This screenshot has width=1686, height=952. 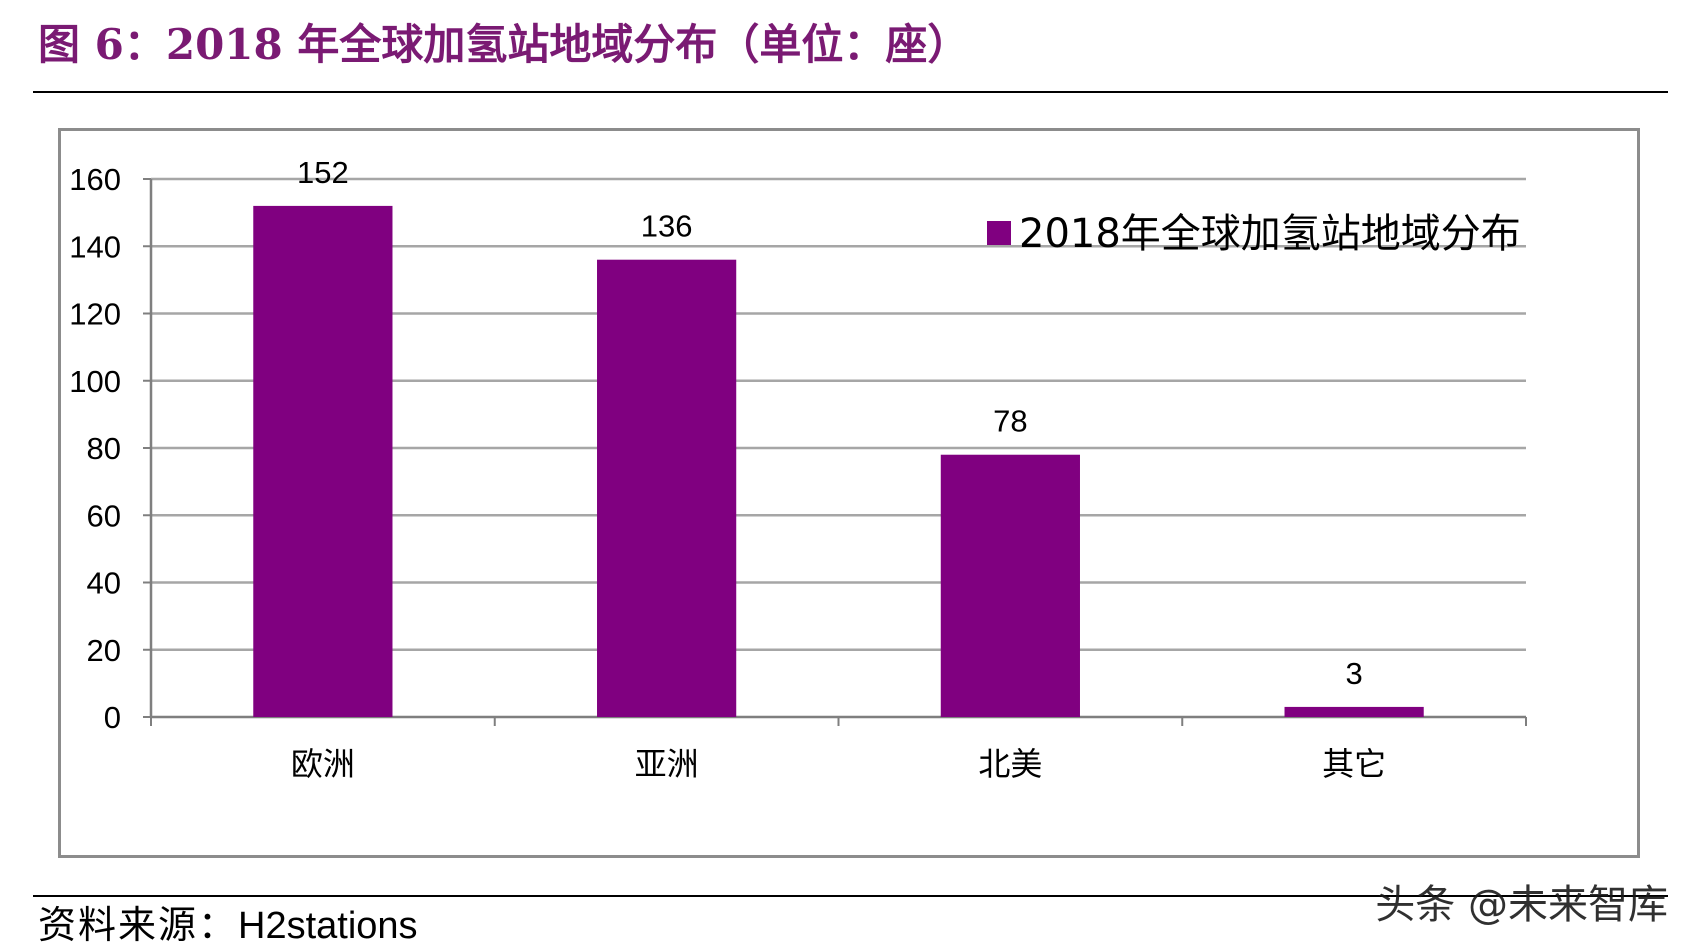 I want to click on data-label: 3, so click(x=1354, y=673).